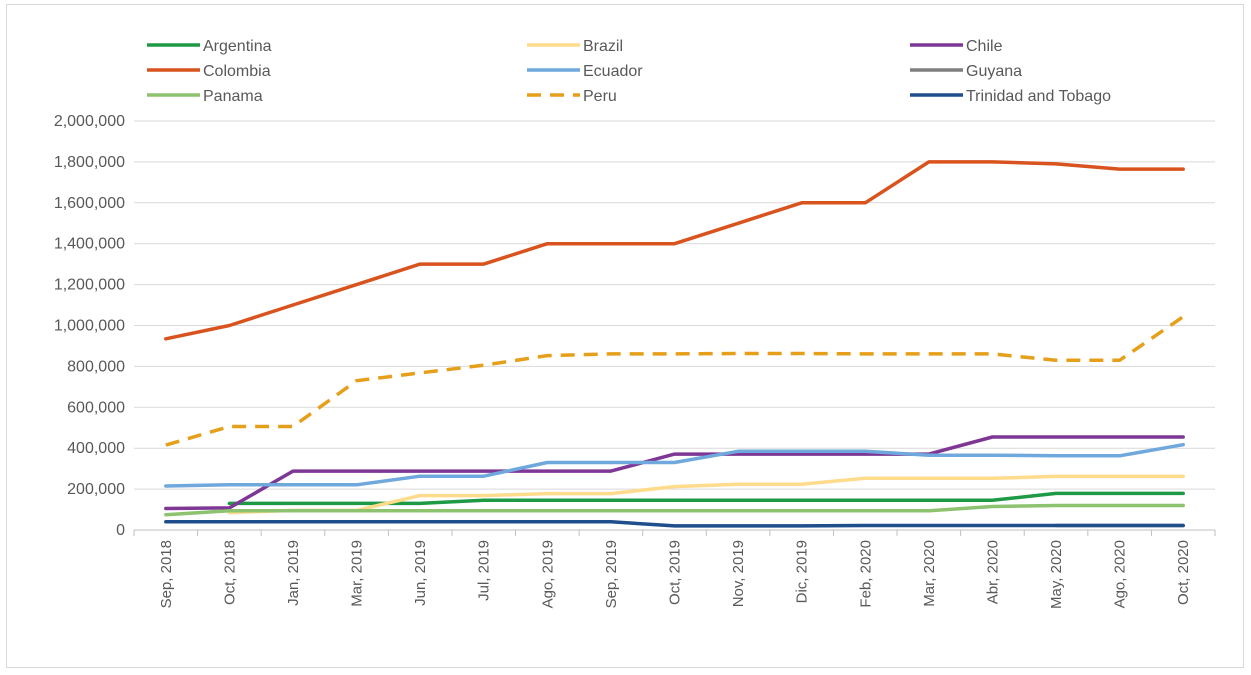  Describe the element at coordinates (603, 46) in the screenshot. I see `legend-label: Brazil` at that location.